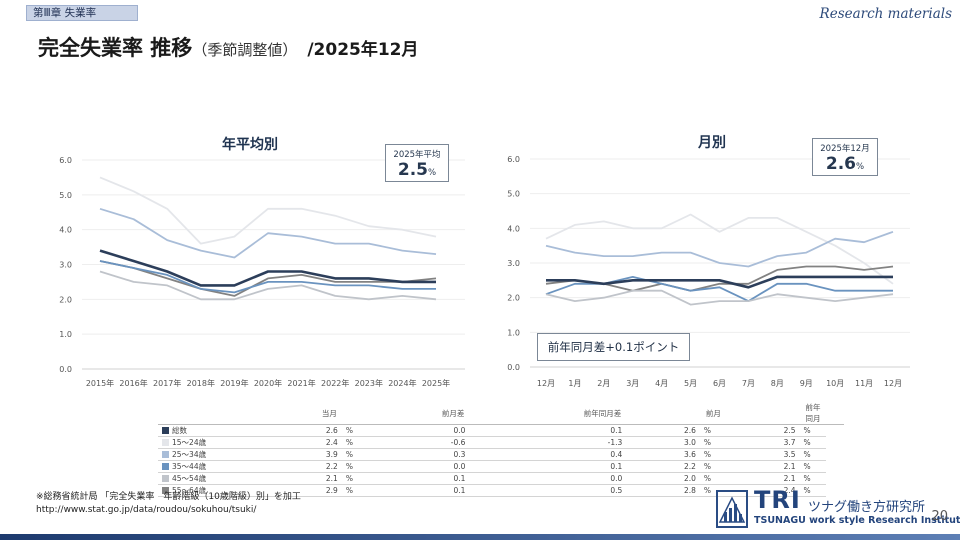 This screenshot has width=960, height=540. What do you see at coordinates (513, 194) in the screenshot?
I see `y-tick-label: 5.0` at bounding box center [513, 194].